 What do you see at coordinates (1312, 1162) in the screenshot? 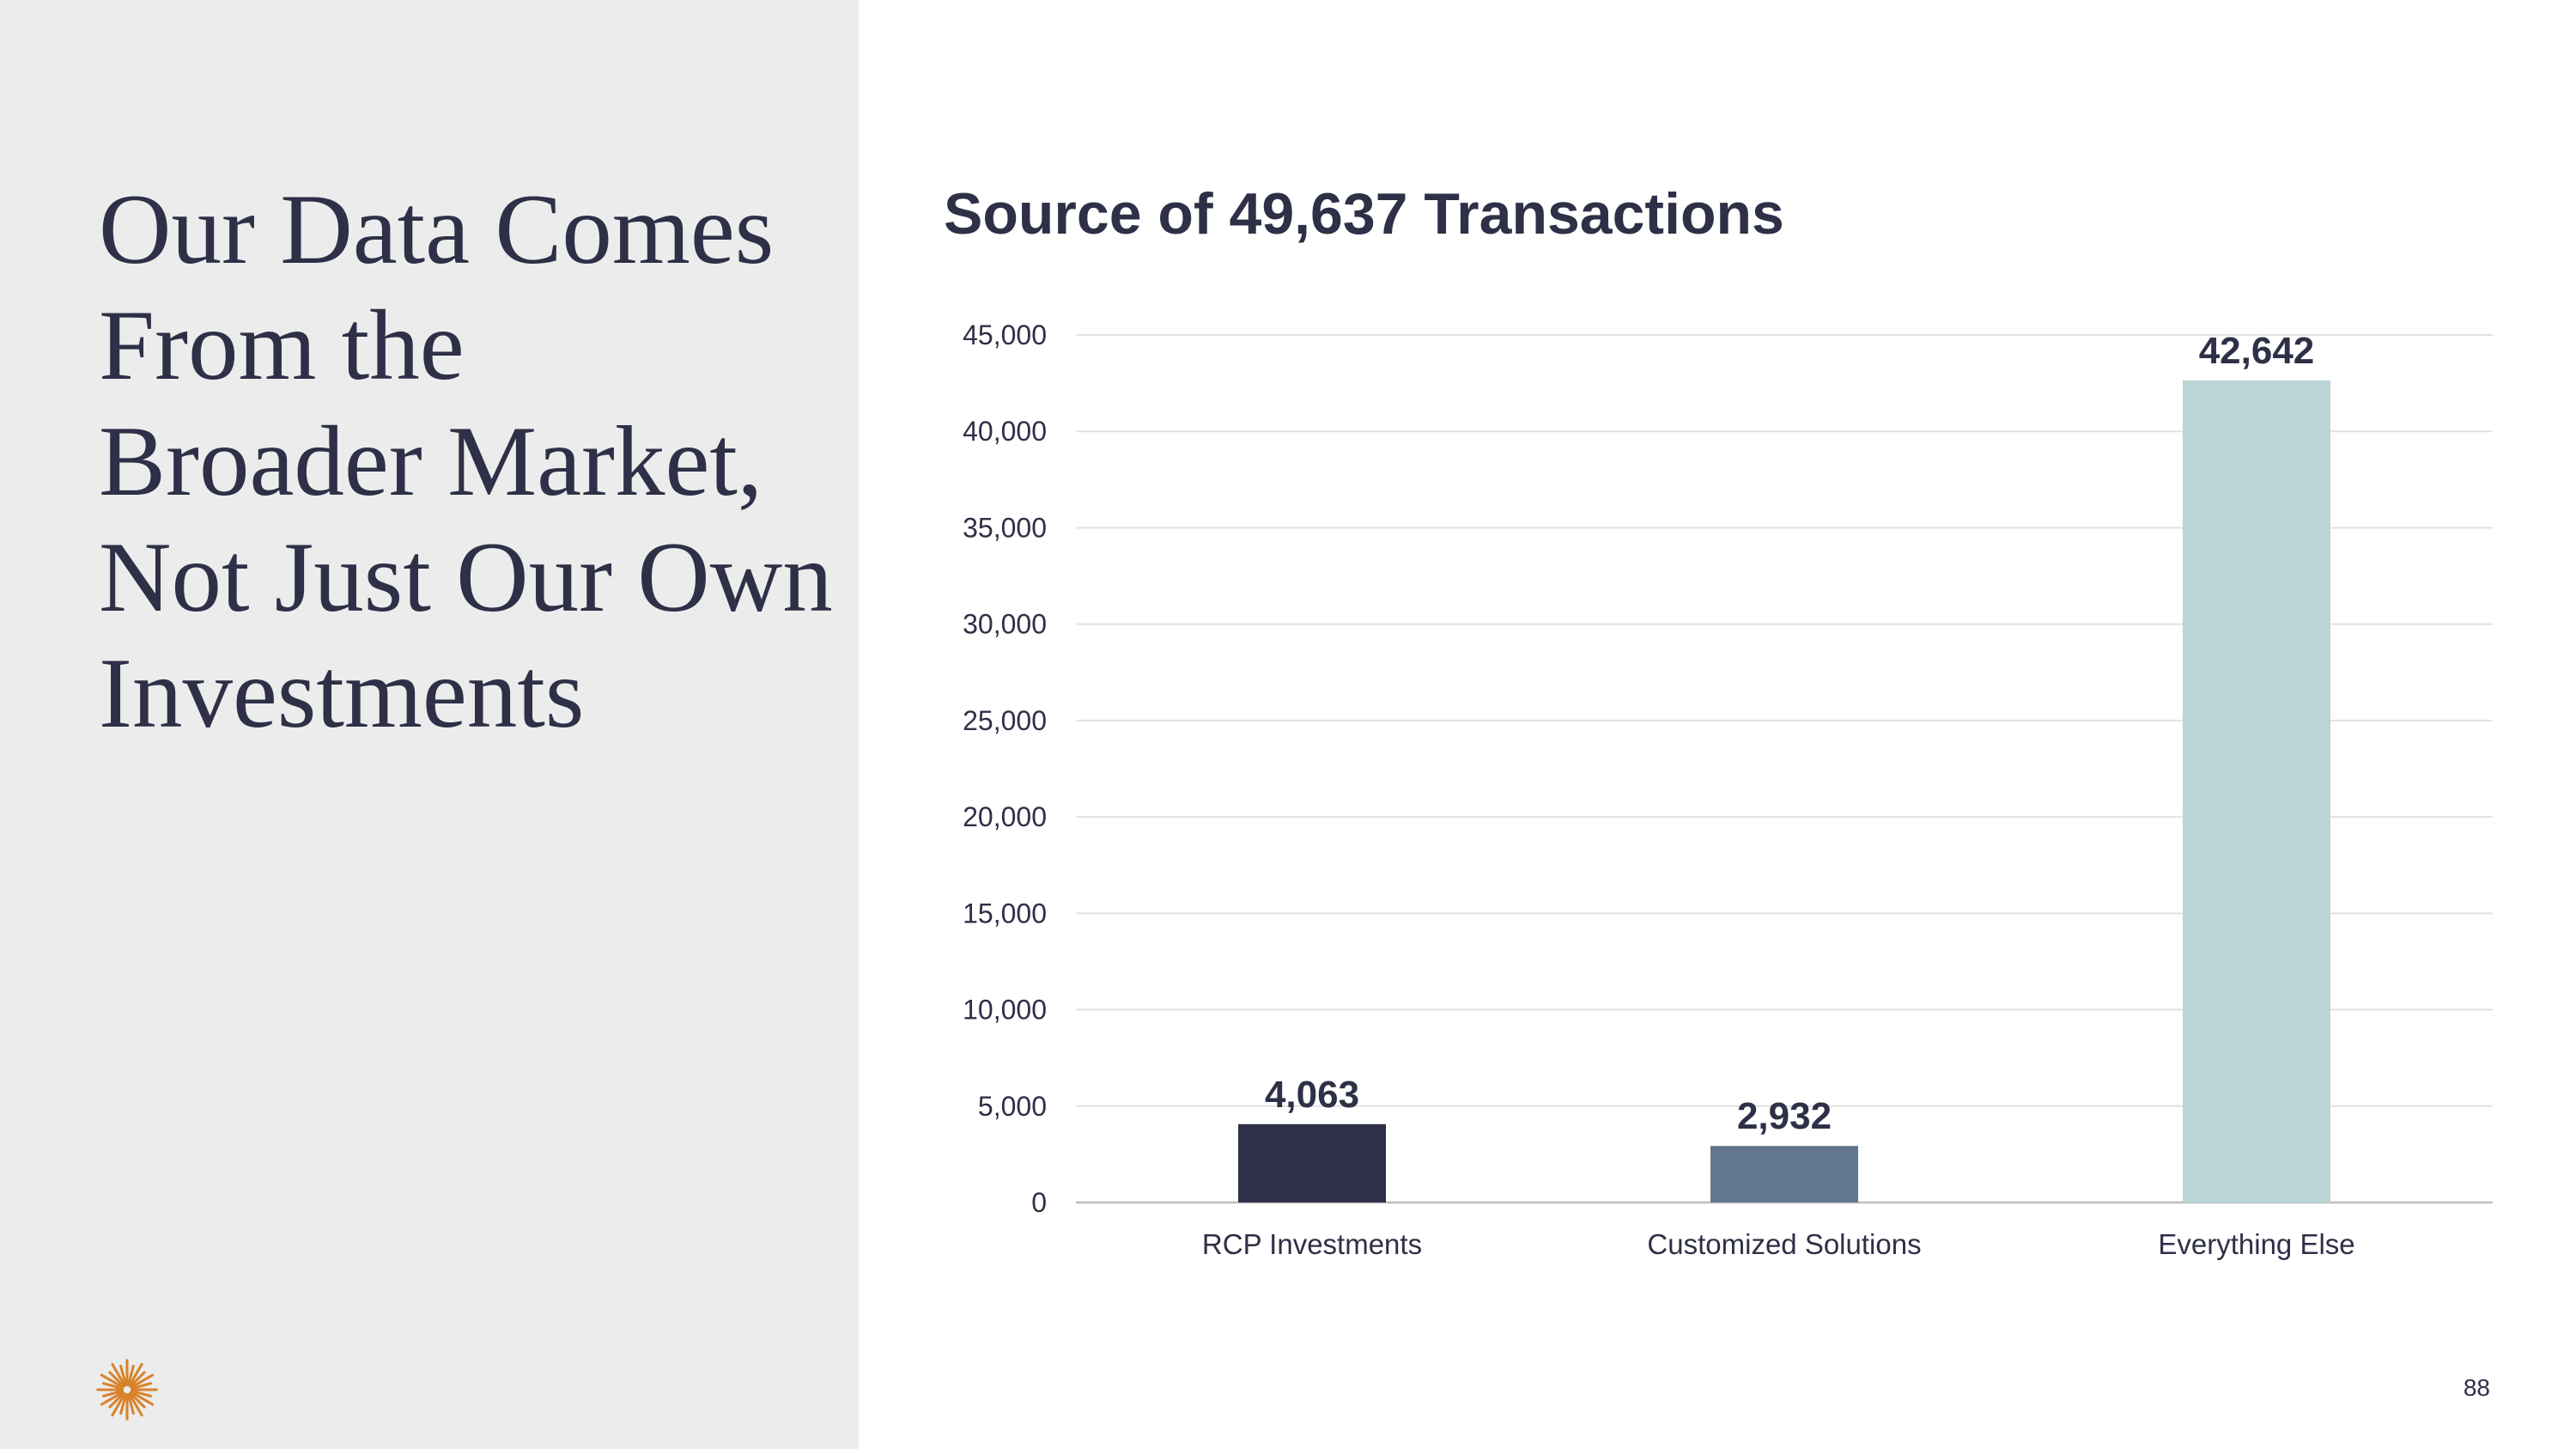
I see `bar-rcp-investments` at bounding box center [1312, 1162].